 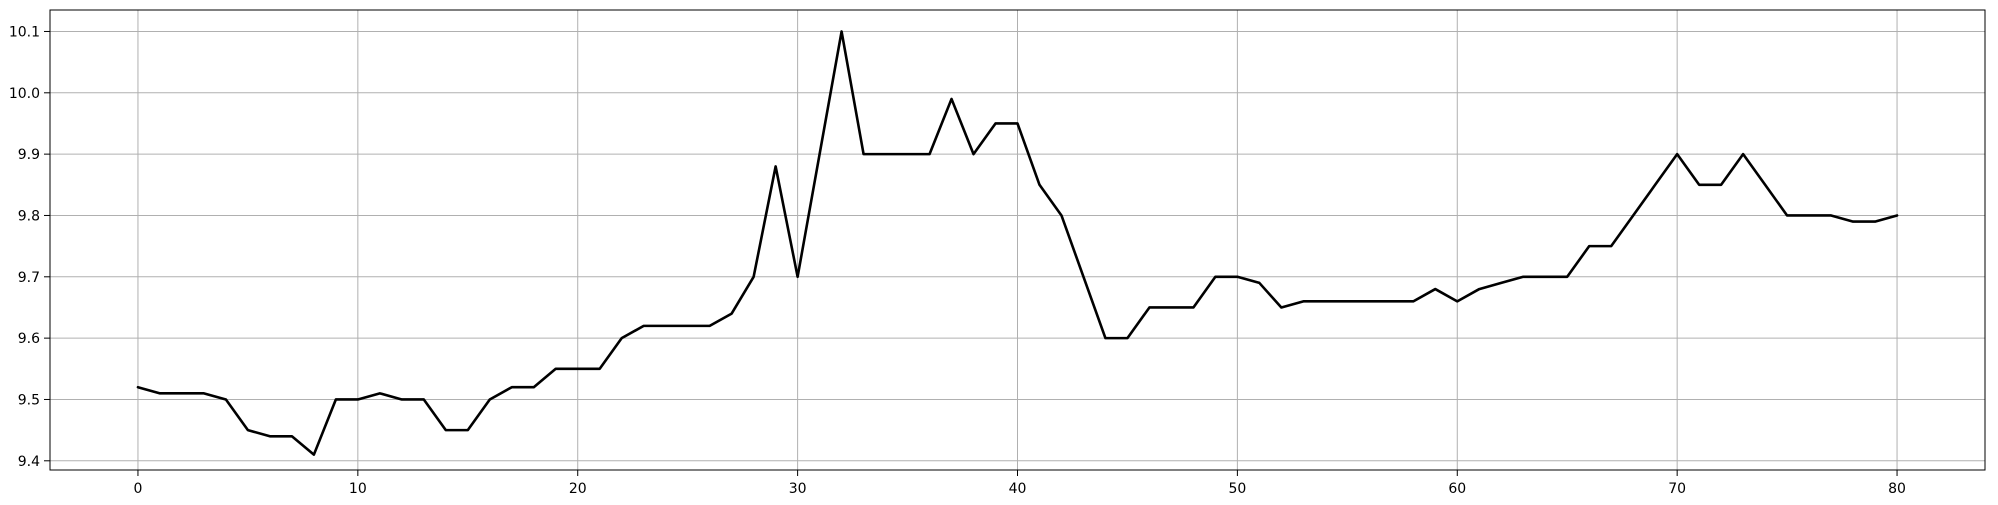 What do you see at coordinates (24, 94) in the screenshot?
I see `y-tick-label: 10.0` at bounding box center [24, 94].